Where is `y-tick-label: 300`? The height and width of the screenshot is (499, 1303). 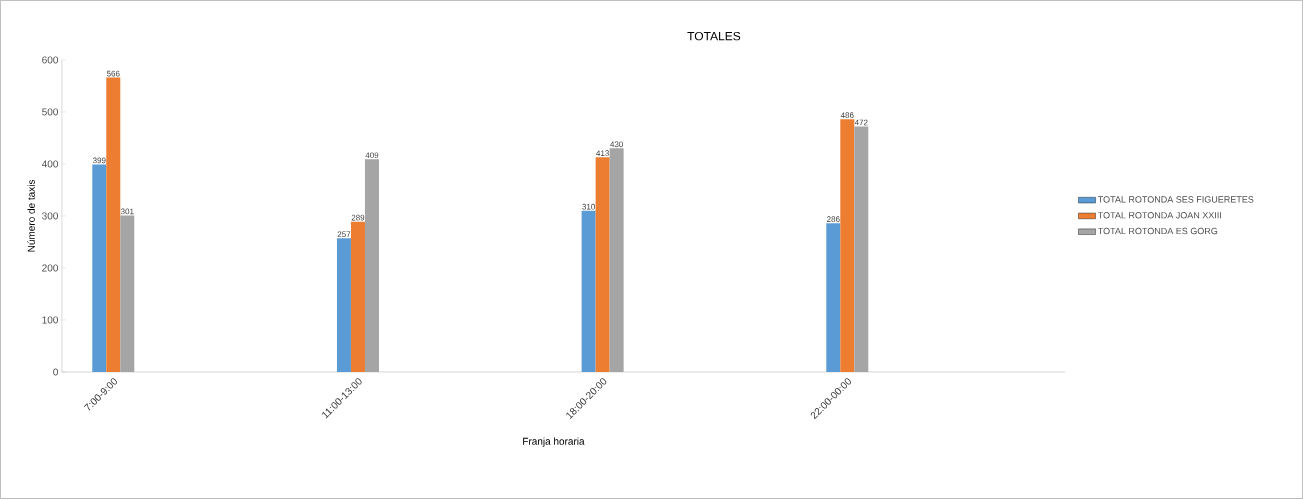 y-tick-label: 300 is located at coordinates (50, 216).